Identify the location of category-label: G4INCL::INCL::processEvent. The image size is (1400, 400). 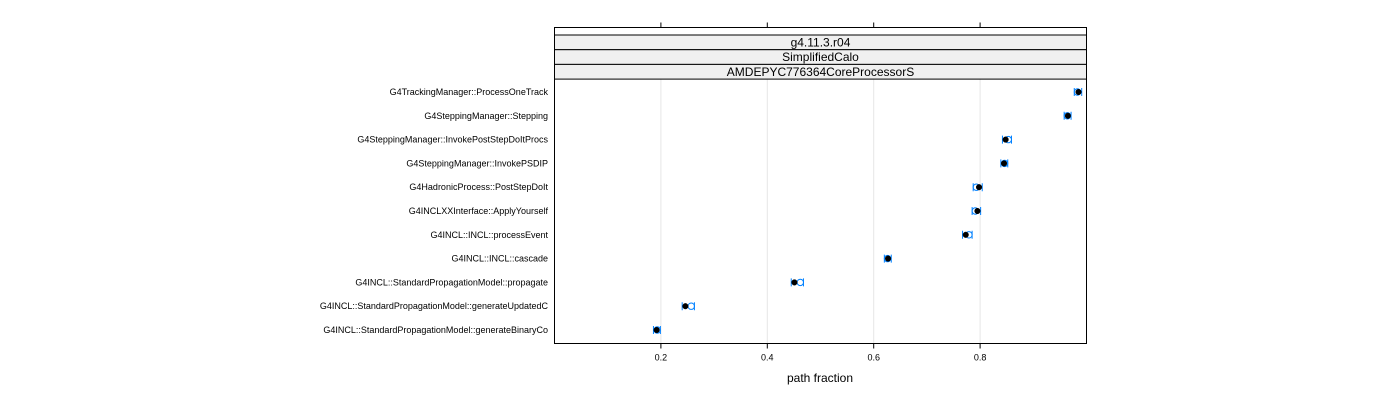
(489, 235).